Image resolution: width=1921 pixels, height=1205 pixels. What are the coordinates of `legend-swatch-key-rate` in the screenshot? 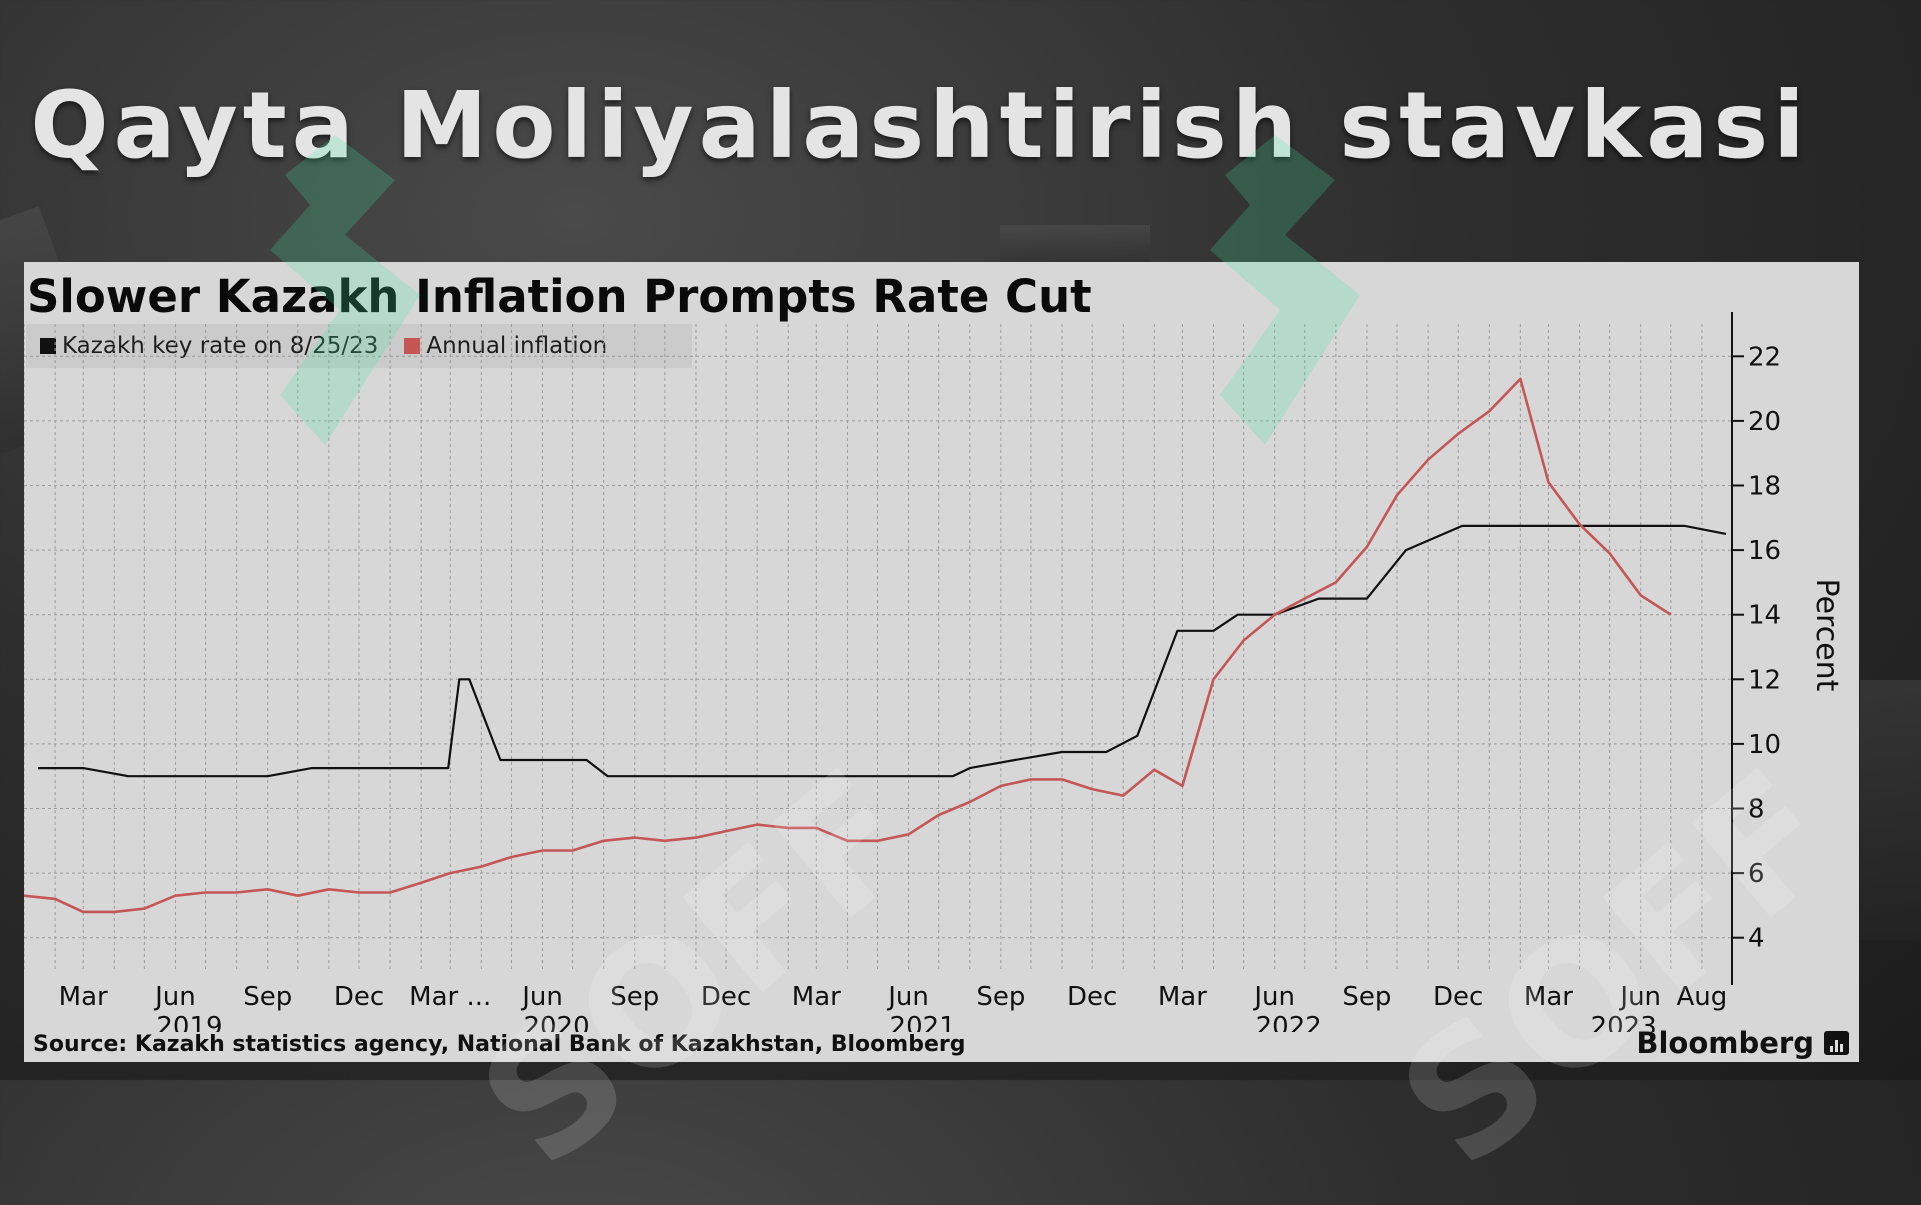 It's located at (48, 346).